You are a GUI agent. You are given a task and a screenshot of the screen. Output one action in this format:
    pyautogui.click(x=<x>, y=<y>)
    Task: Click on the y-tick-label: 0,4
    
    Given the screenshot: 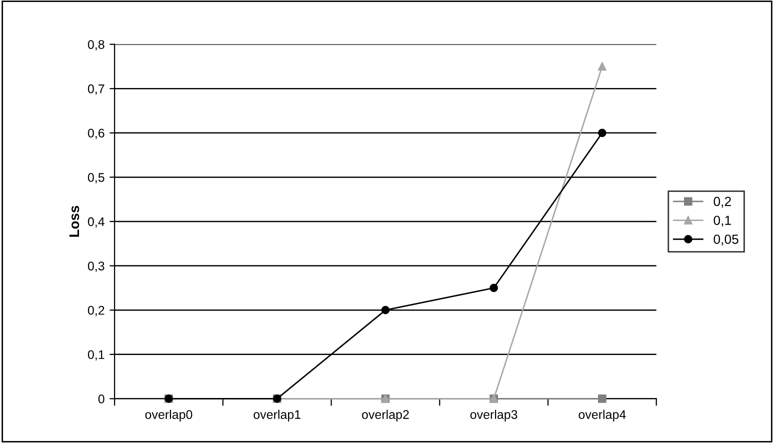 What is the action you would take?
    pyautogui.click(x=96, y=222)
    